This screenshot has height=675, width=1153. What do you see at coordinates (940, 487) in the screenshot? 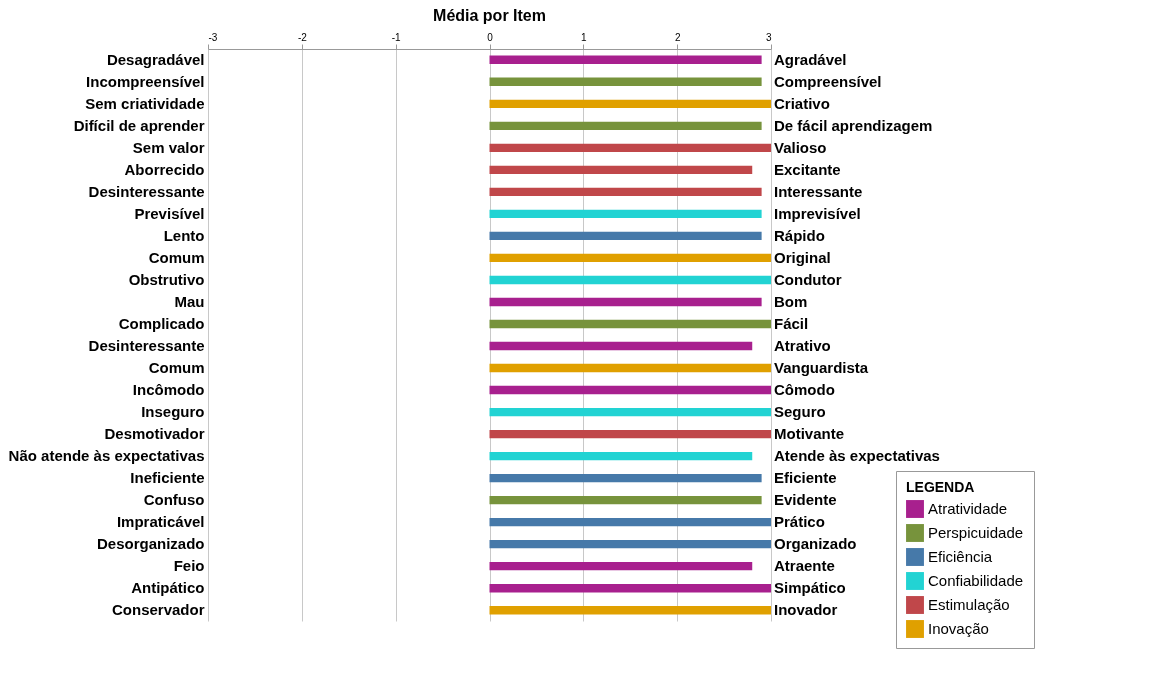
I see `legend-title: LEGENDA` at bounding box center [940, 487].